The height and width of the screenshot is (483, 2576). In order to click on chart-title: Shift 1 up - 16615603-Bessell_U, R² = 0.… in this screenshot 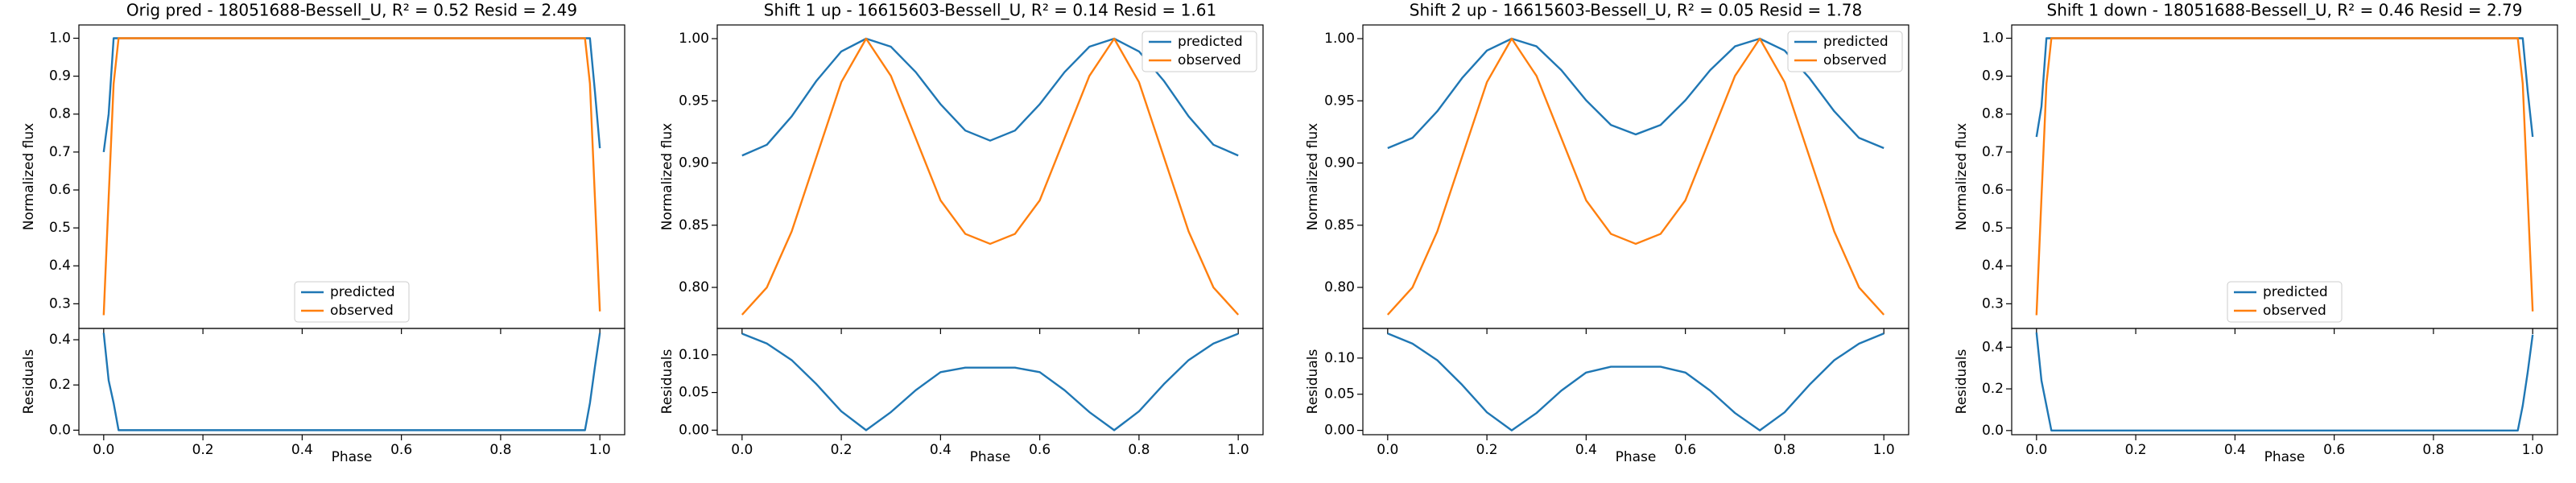, I will do `click(990, 10)`.